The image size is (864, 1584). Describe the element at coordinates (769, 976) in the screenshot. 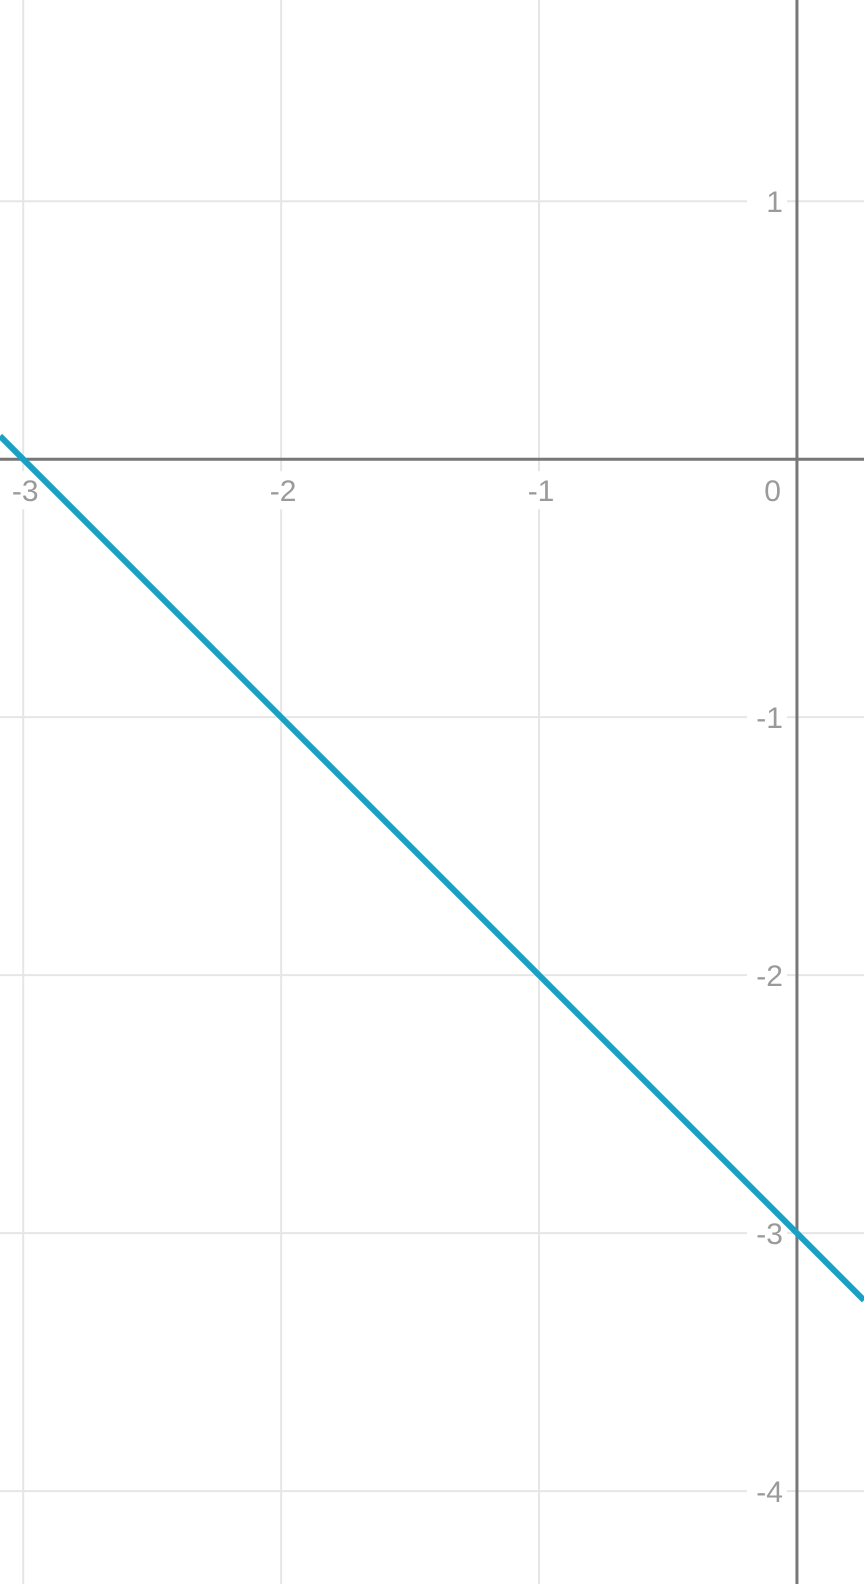

I see `y-tick-label: -2` at that location.